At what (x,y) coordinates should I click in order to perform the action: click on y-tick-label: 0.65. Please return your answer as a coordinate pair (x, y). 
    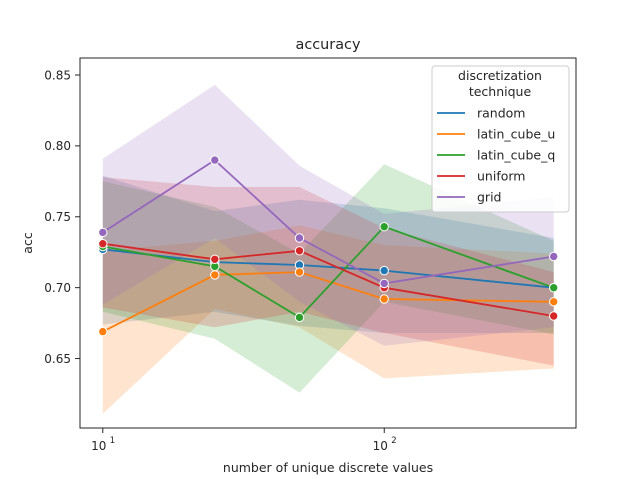
    Looking at the image, I should click on (57, 359).